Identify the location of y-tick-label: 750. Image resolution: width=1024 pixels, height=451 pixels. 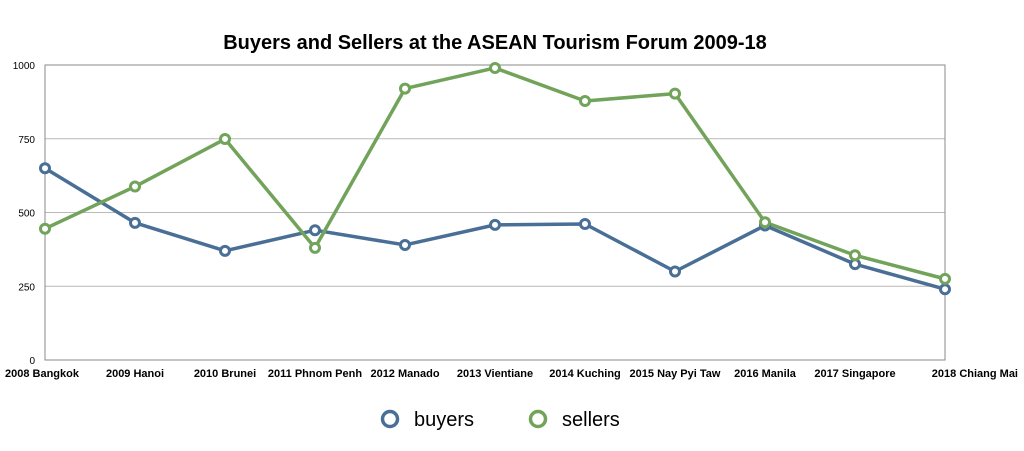
(26, 140).